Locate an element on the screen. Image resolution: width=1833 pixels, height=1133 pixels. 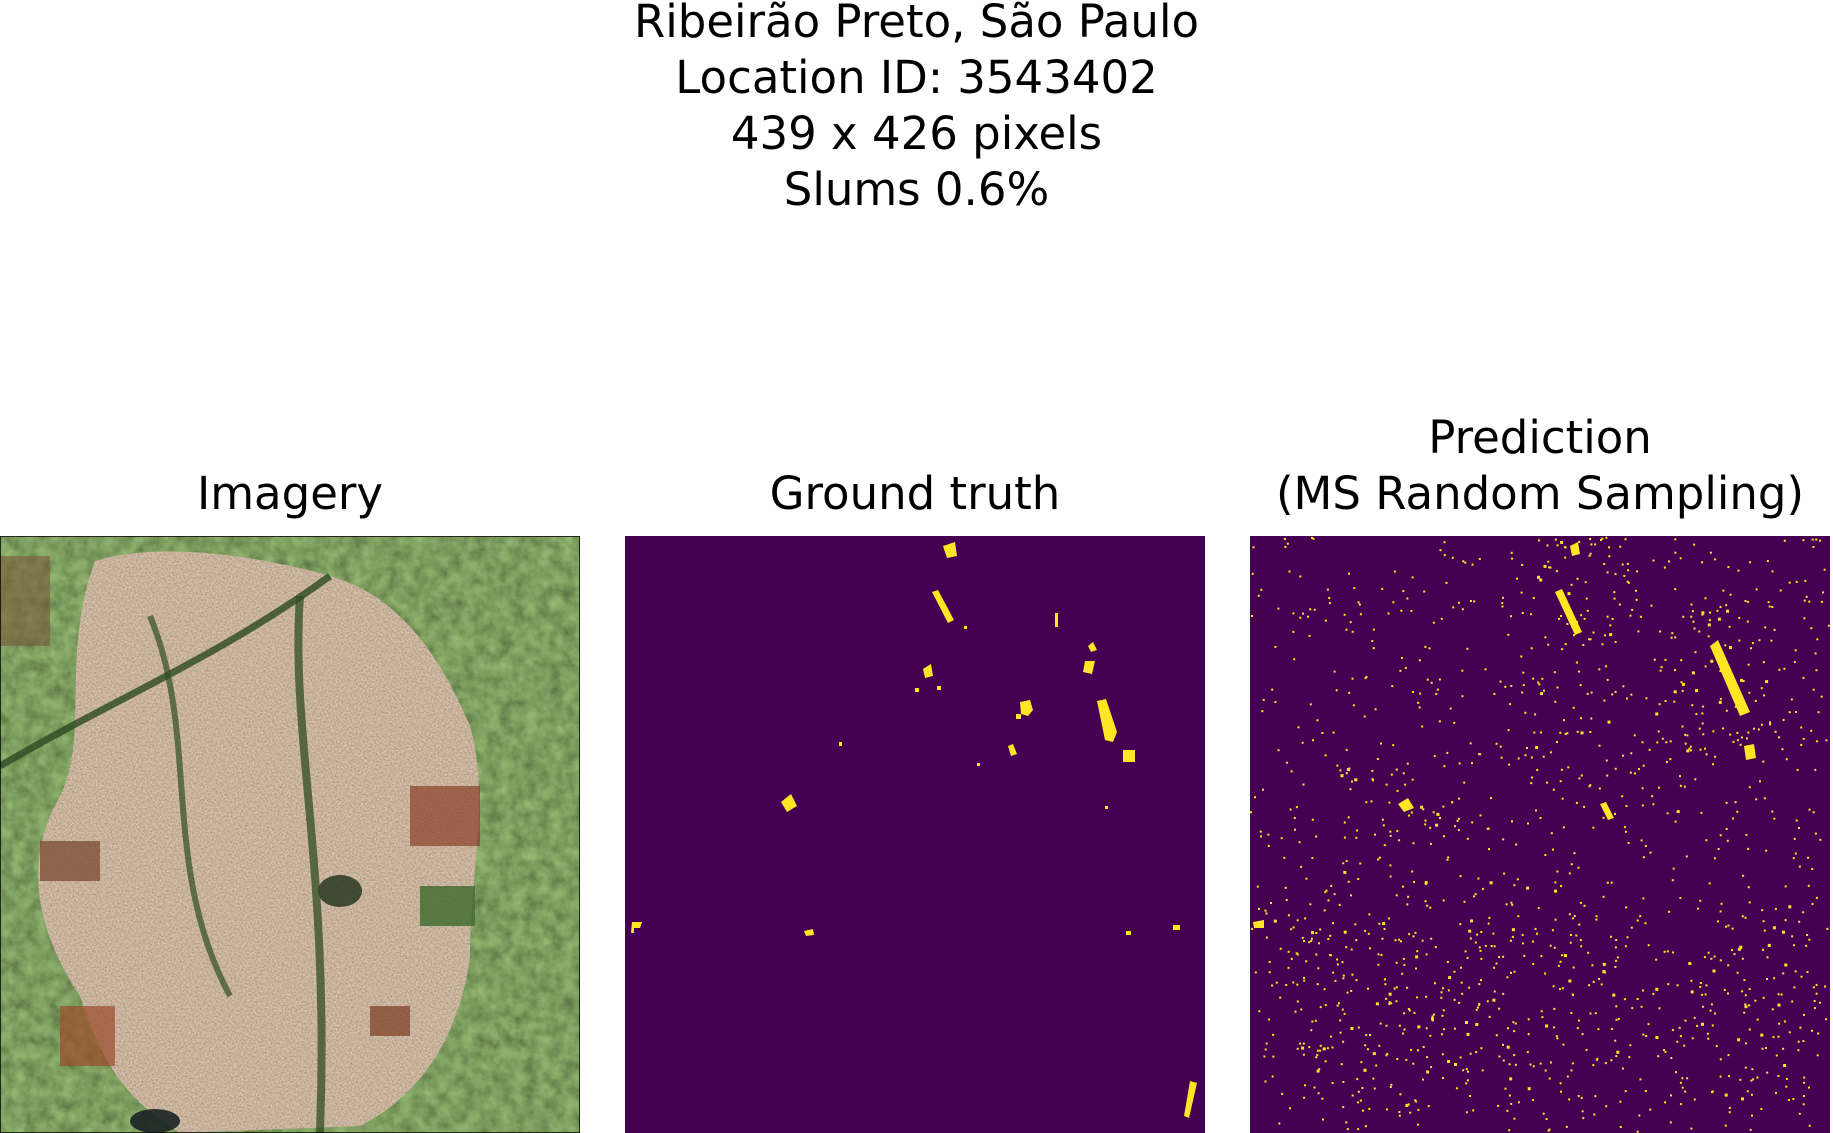
figure-title-slums-share: Slums 0.6% is located at coordinates (916, 189).